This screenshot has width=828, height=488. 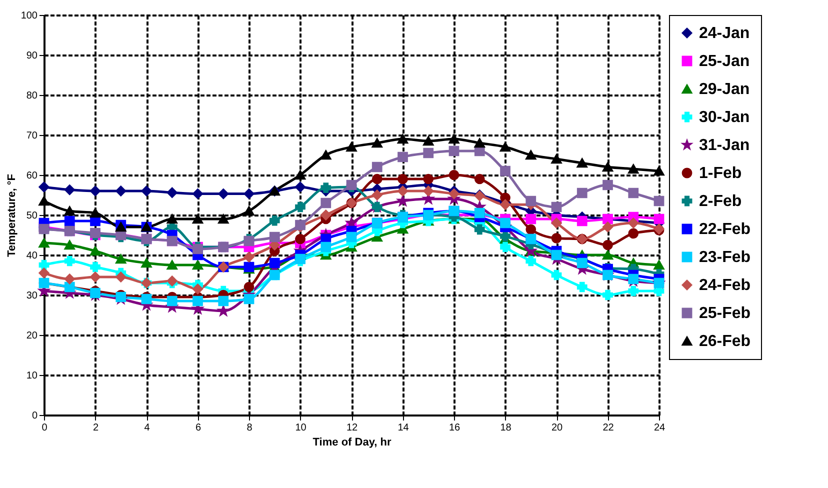 What do you see at coordinates (12, 216) in the screenshot?
I see `y-axis-title: Temperature, °F` at bounding box center [12, 216].